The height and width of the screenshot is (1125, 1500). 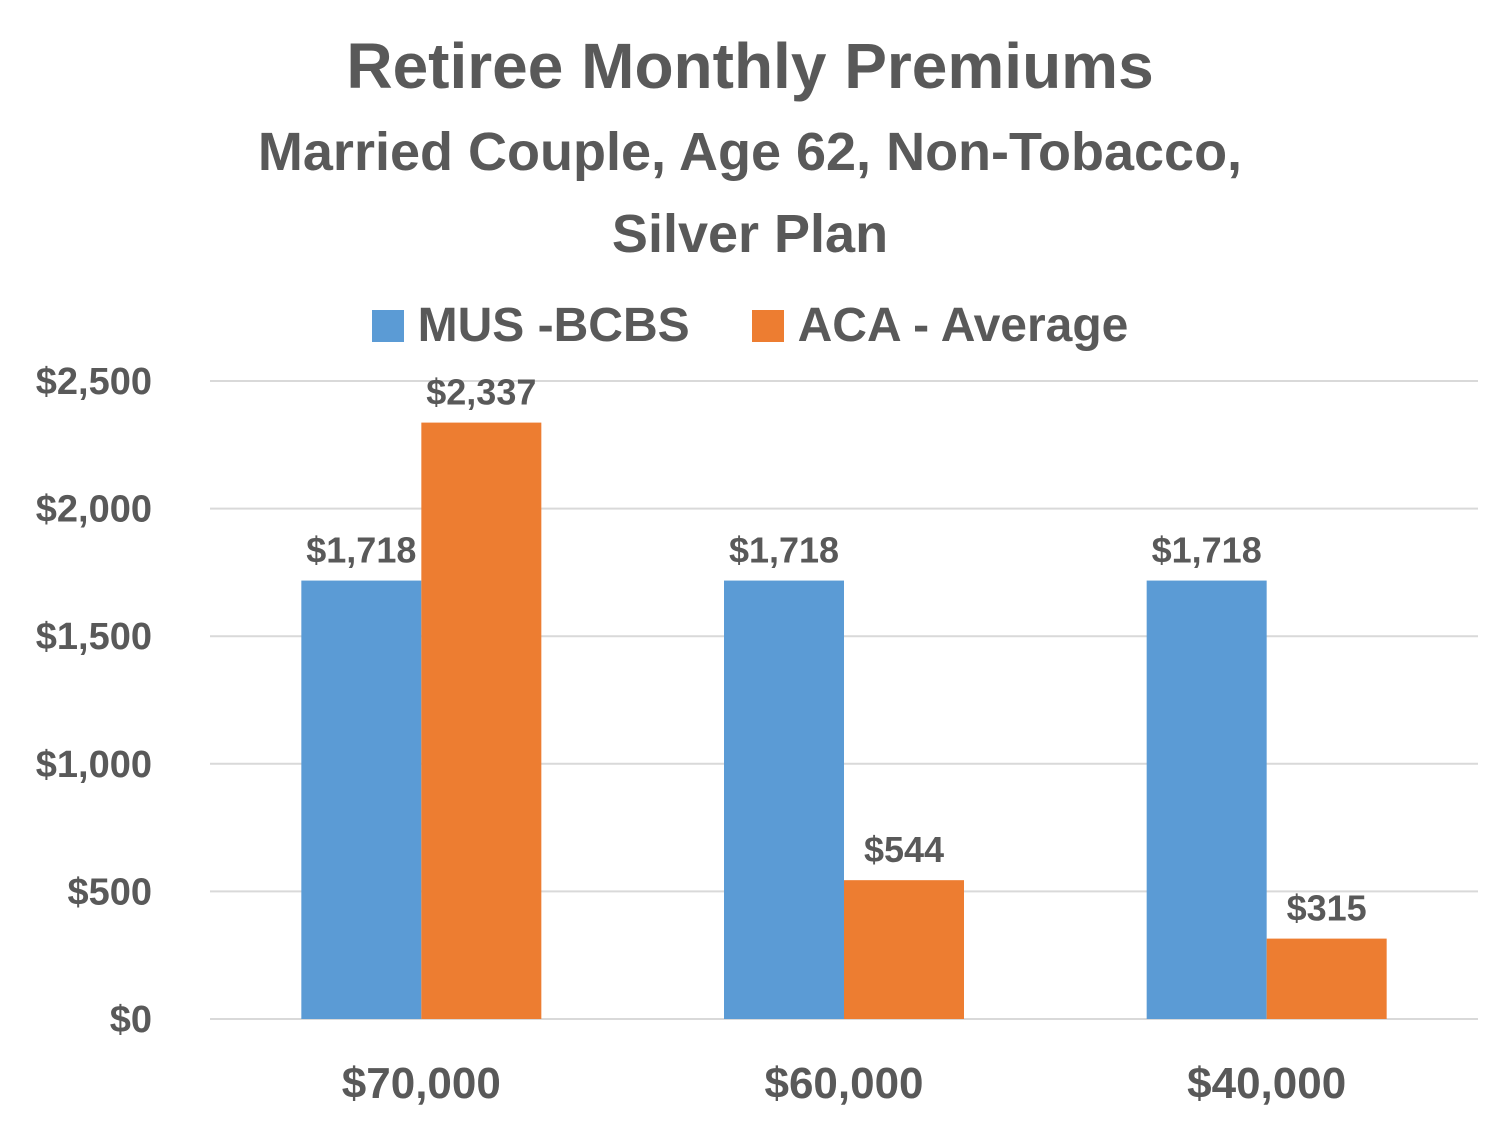 What do you see at coordinates (767, 325) in the screenshot?
I see `legend-swatch-aca-average` at bounding box center [767, 325].